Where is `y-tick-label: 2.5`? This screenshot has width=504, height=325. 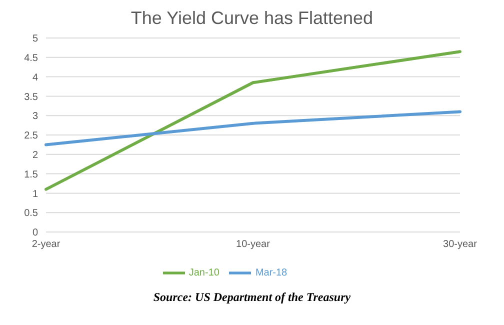
y-tick-label: 2.5 is located at coordinates (31, 136).